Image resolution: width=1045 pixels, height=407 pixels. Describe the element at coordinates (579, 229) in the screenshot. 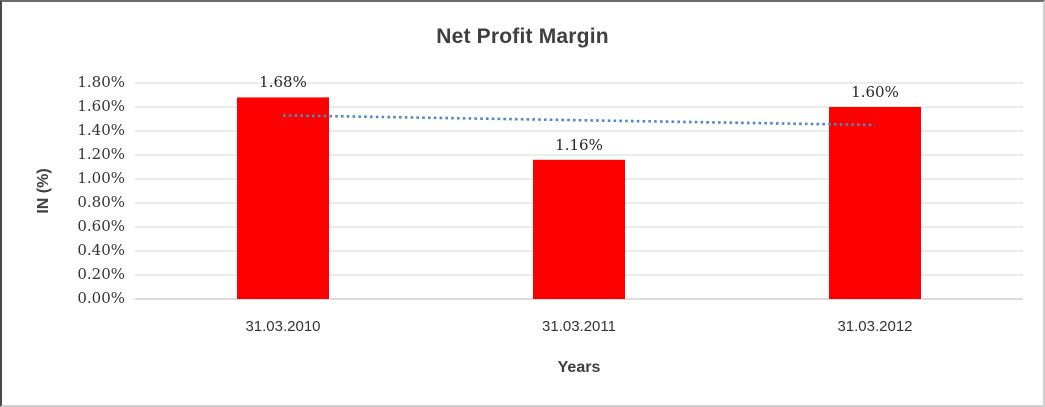

I see `bar-31.03.2011` at that location.